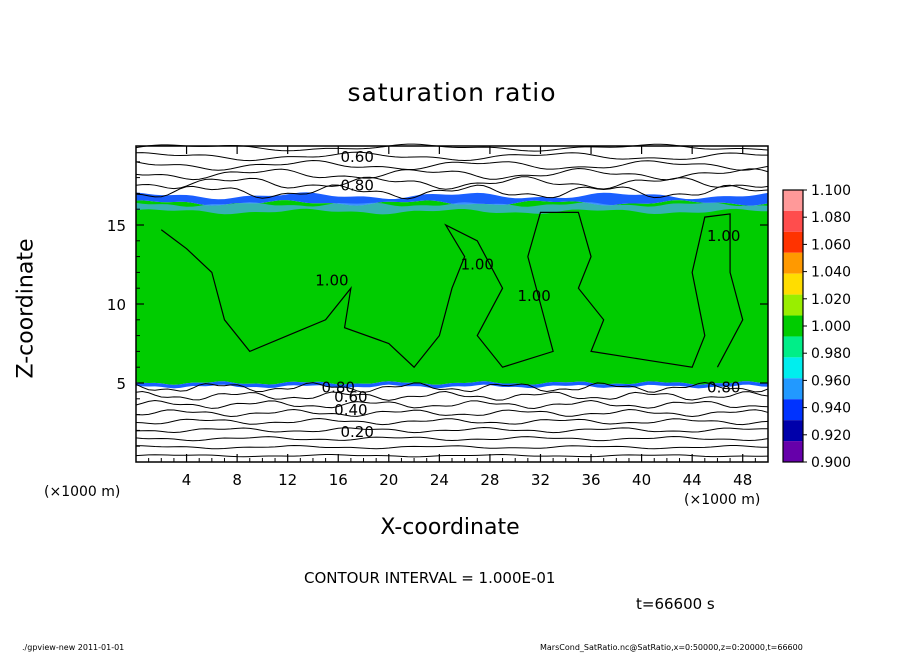 The image size is (904, 654). I want to click on cloud-base-band, so click(452, 385).